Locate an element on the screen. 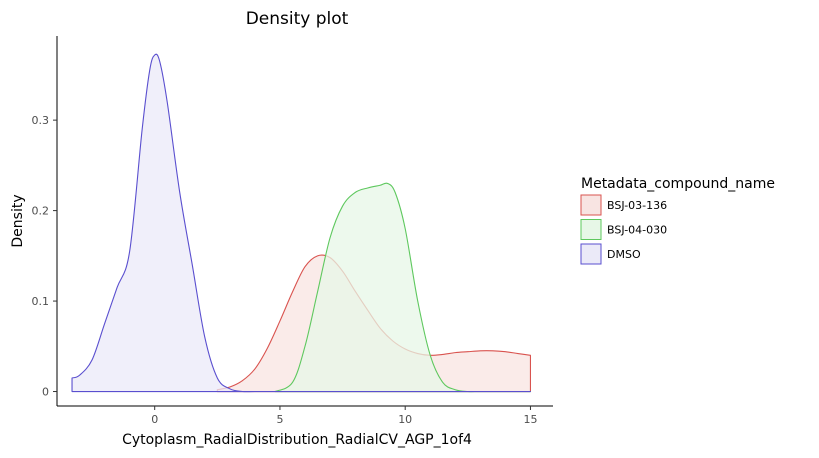  y-tick-label: 0 is located at coordinates (45, 392).